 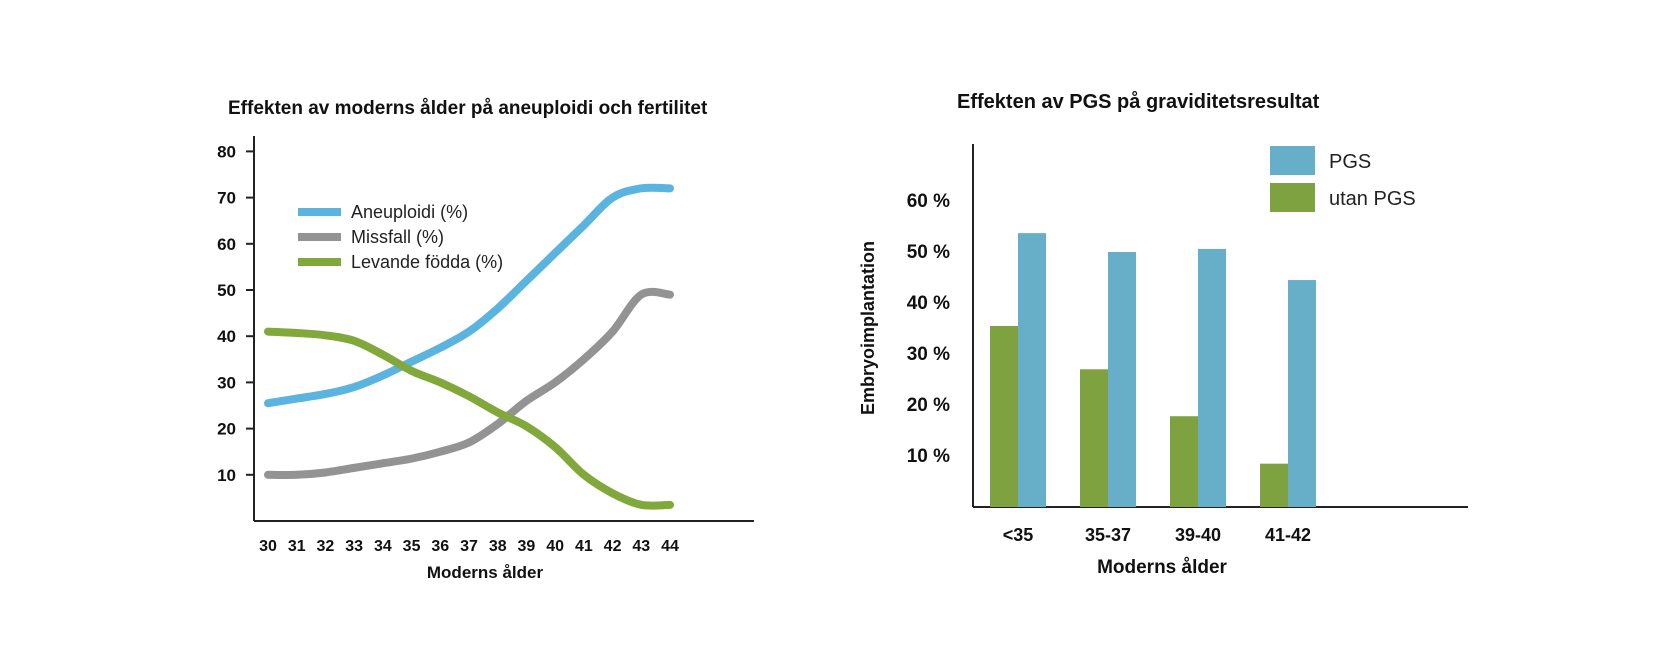 I want to click on y-tick-label: 20 %, so click(x=928, y=405).